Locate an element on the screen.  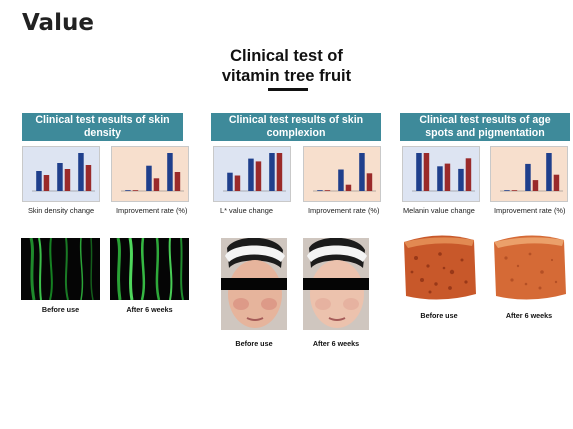
complexion-after-image is located at coordinates (336, 284).